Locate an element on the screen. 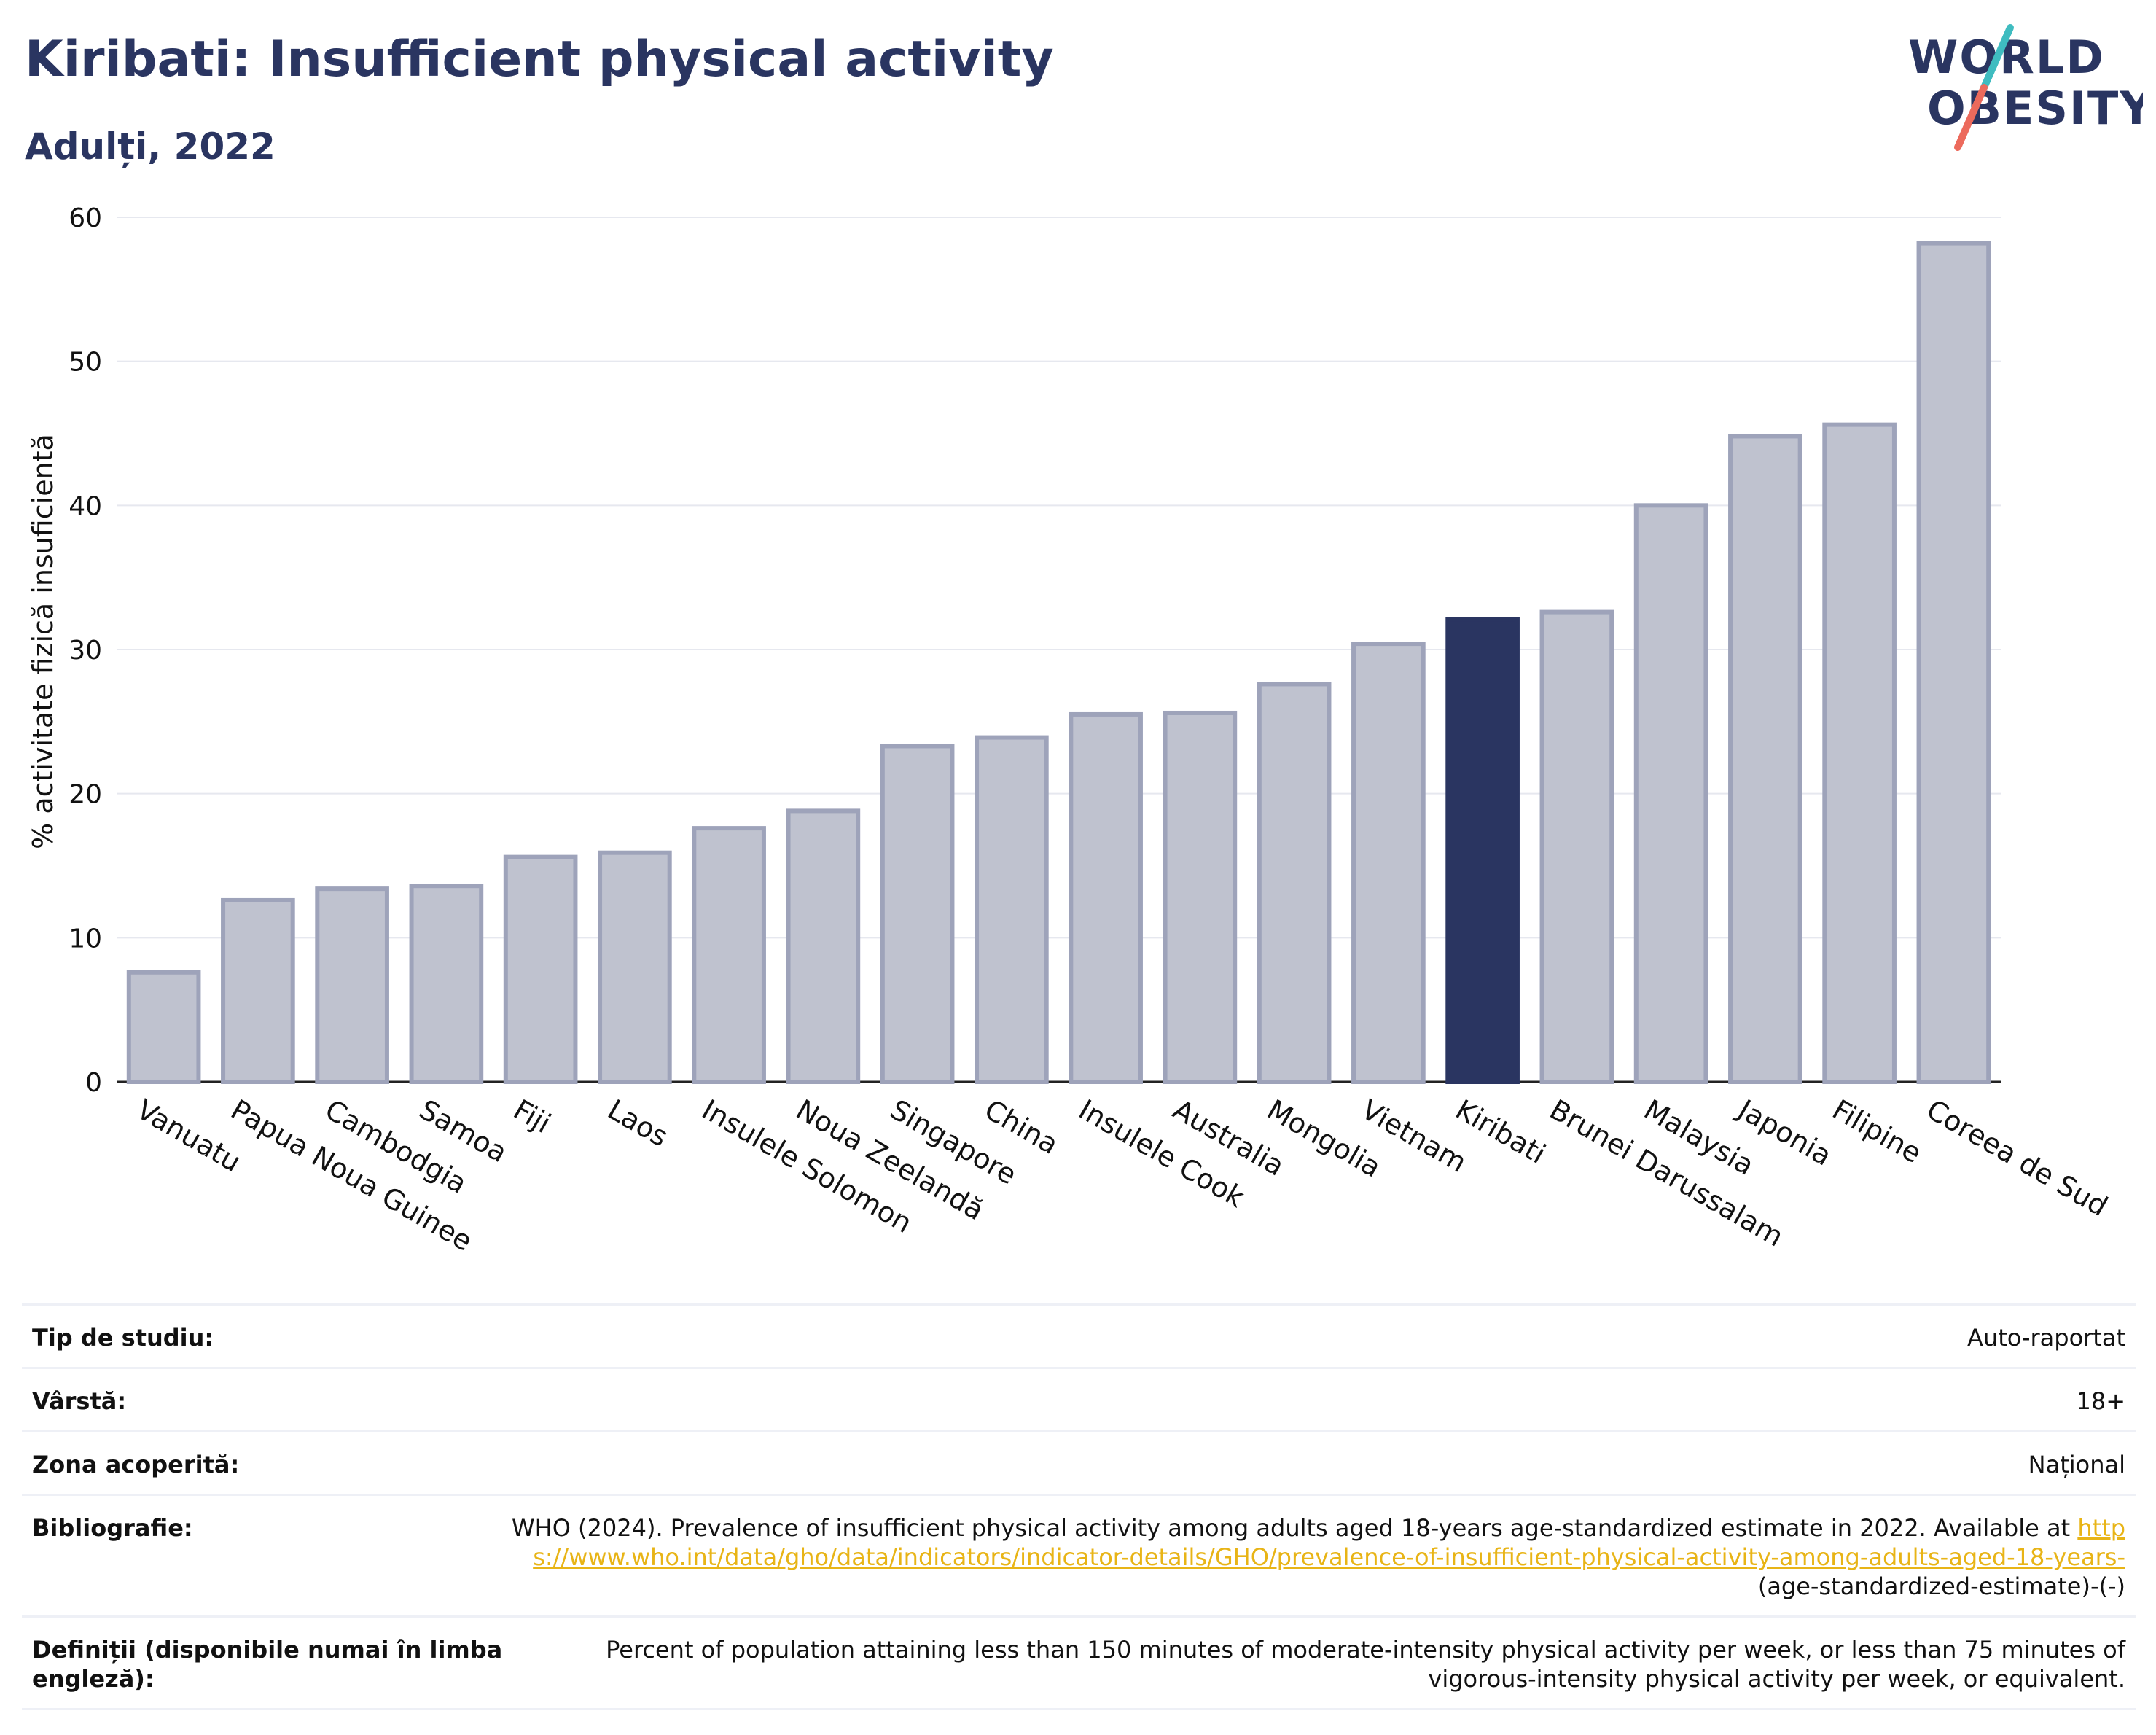 The image size is (2156, 1735). y-tick-label: 0 is located at coordinates (94, 1083).